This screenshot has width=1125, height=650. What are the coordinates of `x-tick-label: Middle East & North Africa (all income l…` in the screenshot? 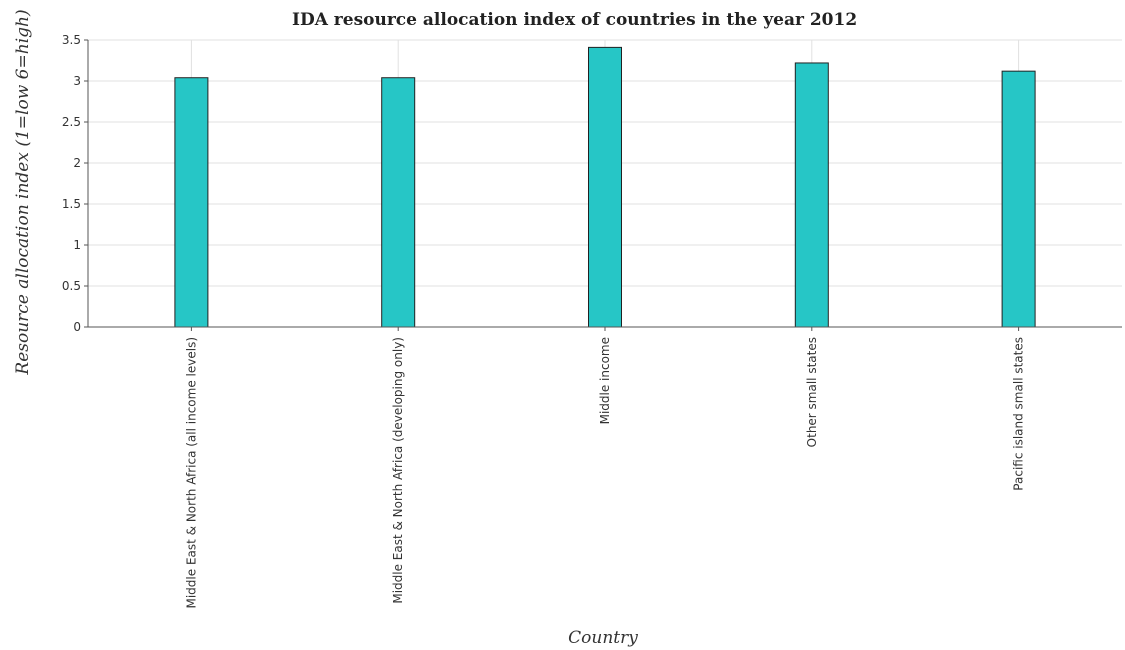 It's located at (191, 473).